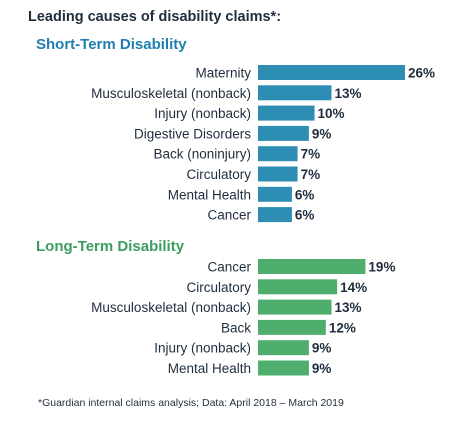  What do you see at coordinates (298, 287) in the screenshot?
I see `long-term-bar-circulatory` at bounding box center [298, 287].